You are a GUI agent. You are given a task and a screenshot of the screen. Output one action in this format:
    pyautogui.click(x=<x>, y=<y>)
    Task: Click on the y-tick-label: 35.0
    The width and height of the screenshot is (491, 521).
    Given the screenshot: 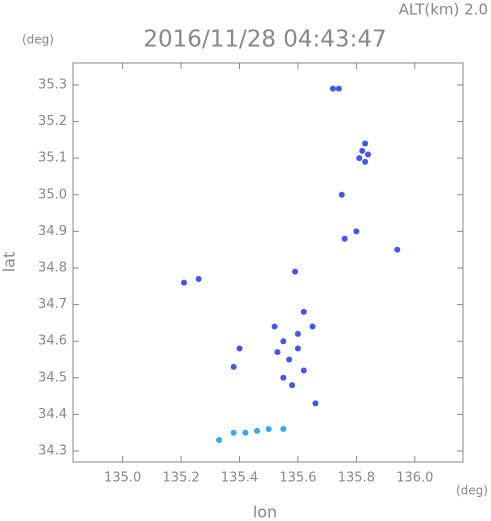 What is the action you would take?
    pyautogui.click(x=52, y=194)
    